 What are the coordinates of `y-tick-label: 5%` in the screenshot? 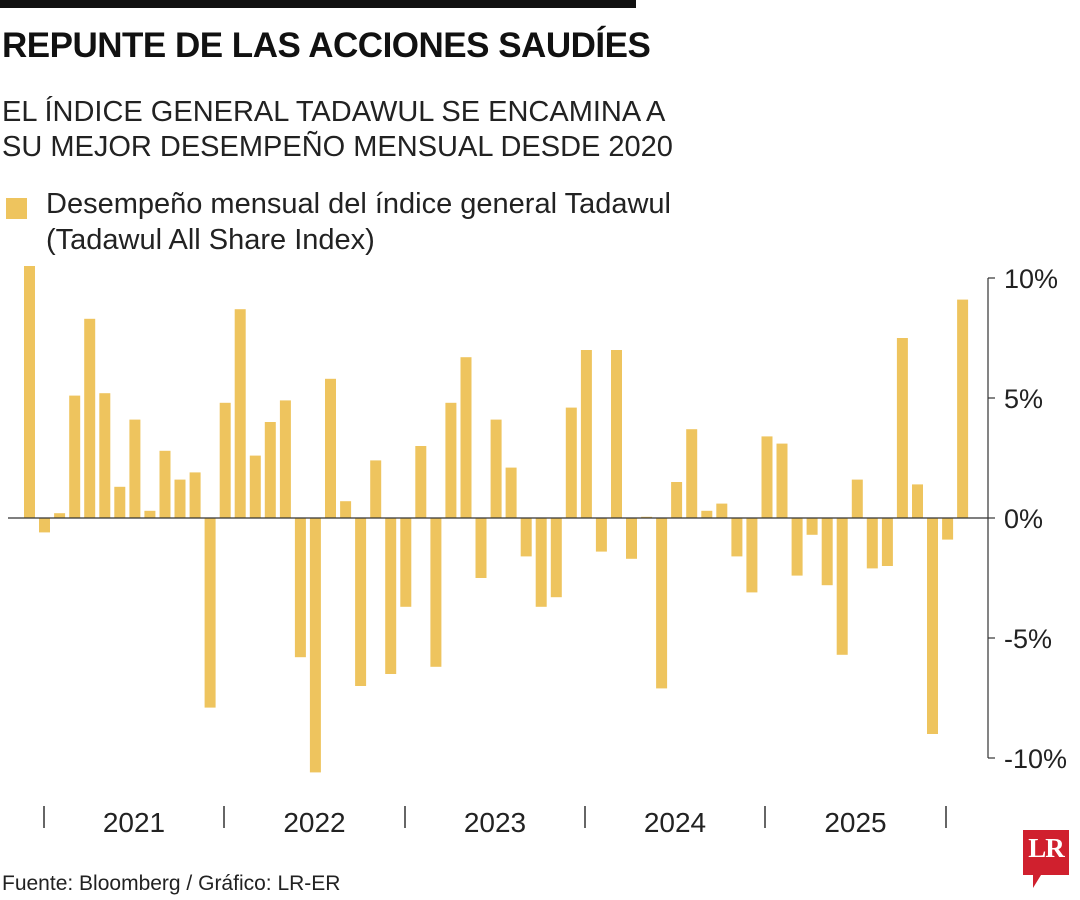 It's located at (1023, 399).